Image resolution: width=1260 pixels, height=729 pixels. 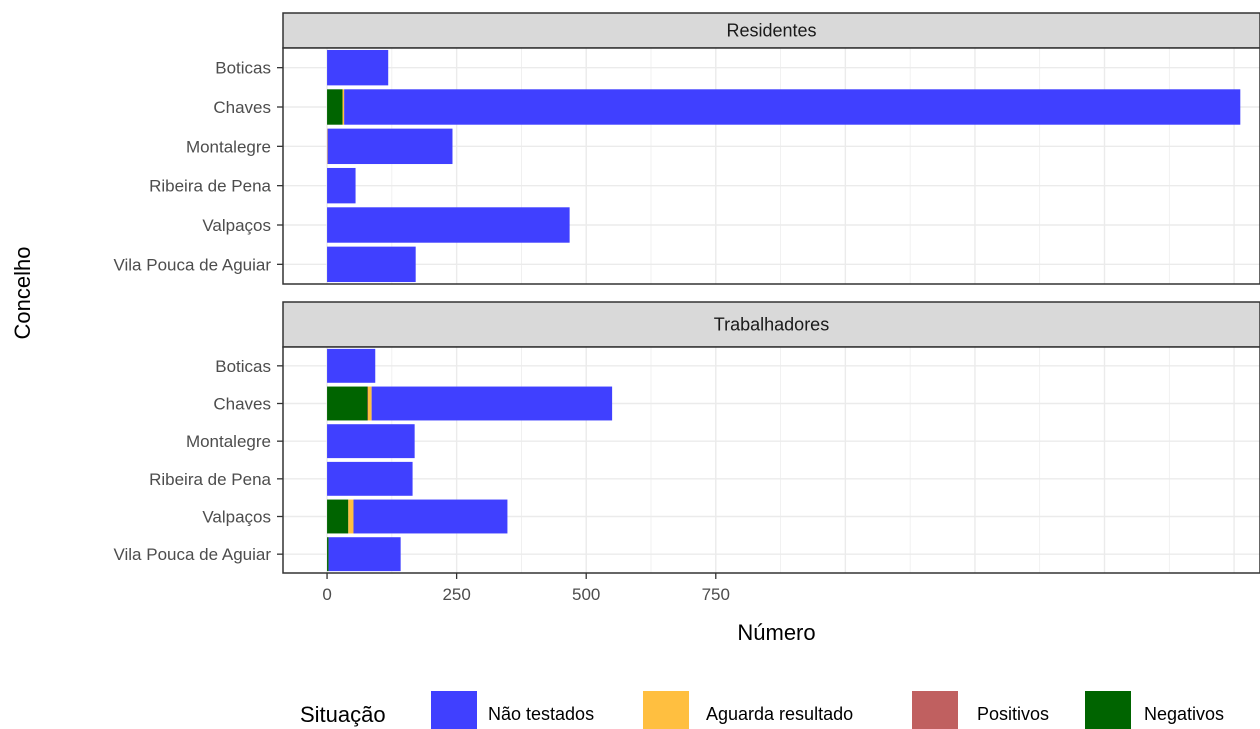 What do you see at coordinates (935, 710) in the screenshot?
I see `legend-key-positivos` at bounding box center [935, 710].